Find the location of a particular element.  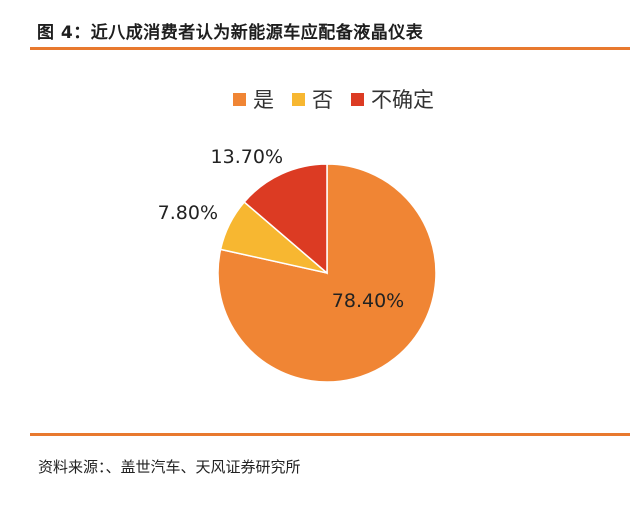

legend-swatch-yes is located at coordinates (239, 99).